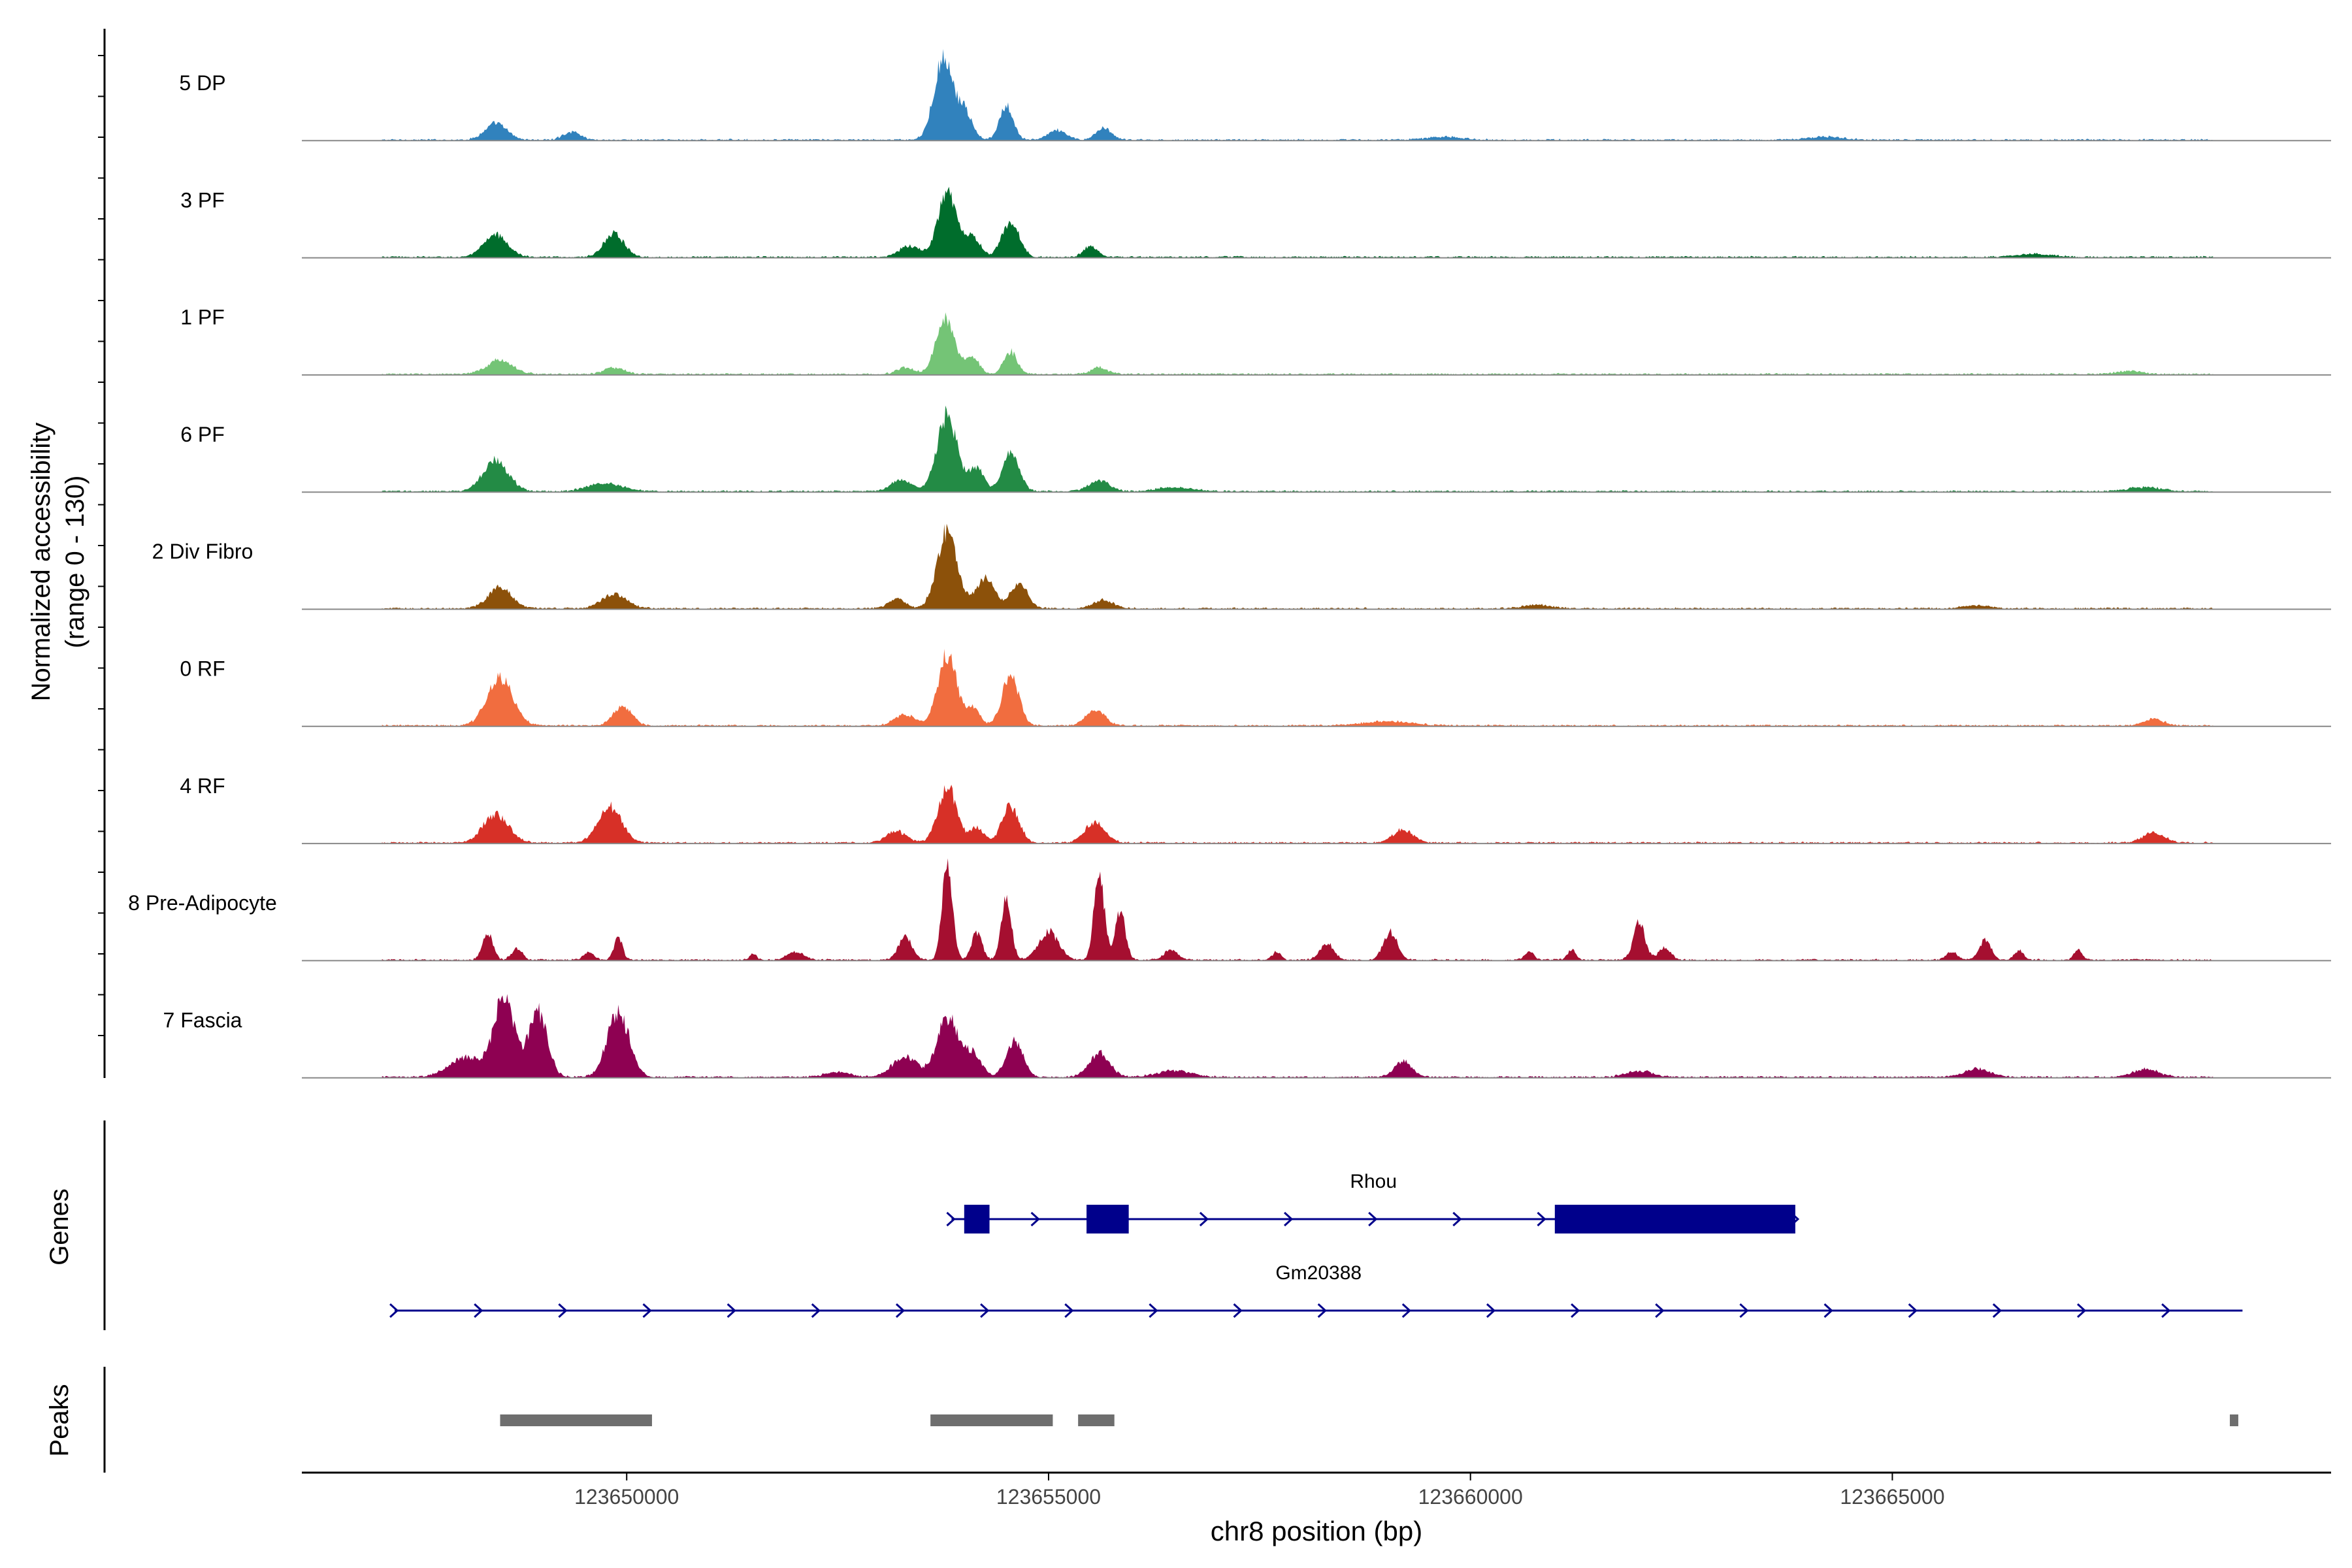  Describe the element at coordinates (75, 562) in the screenshot. I see `coverage-ylabel-line2: (range 0 - 130)` at that location.